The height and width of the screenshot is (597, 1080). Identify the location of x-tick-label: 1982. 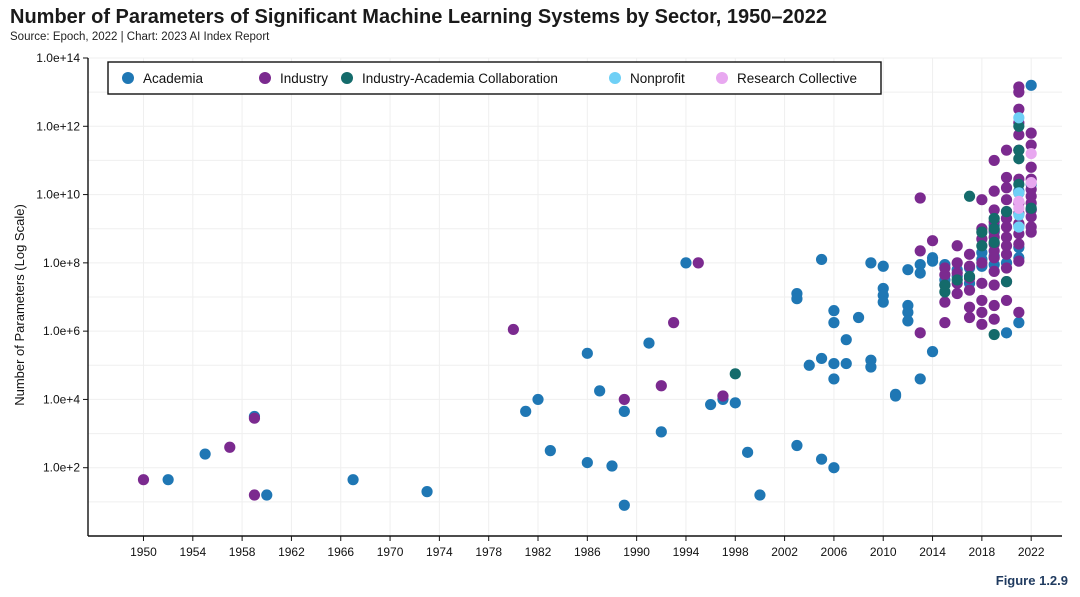
(538, 552).